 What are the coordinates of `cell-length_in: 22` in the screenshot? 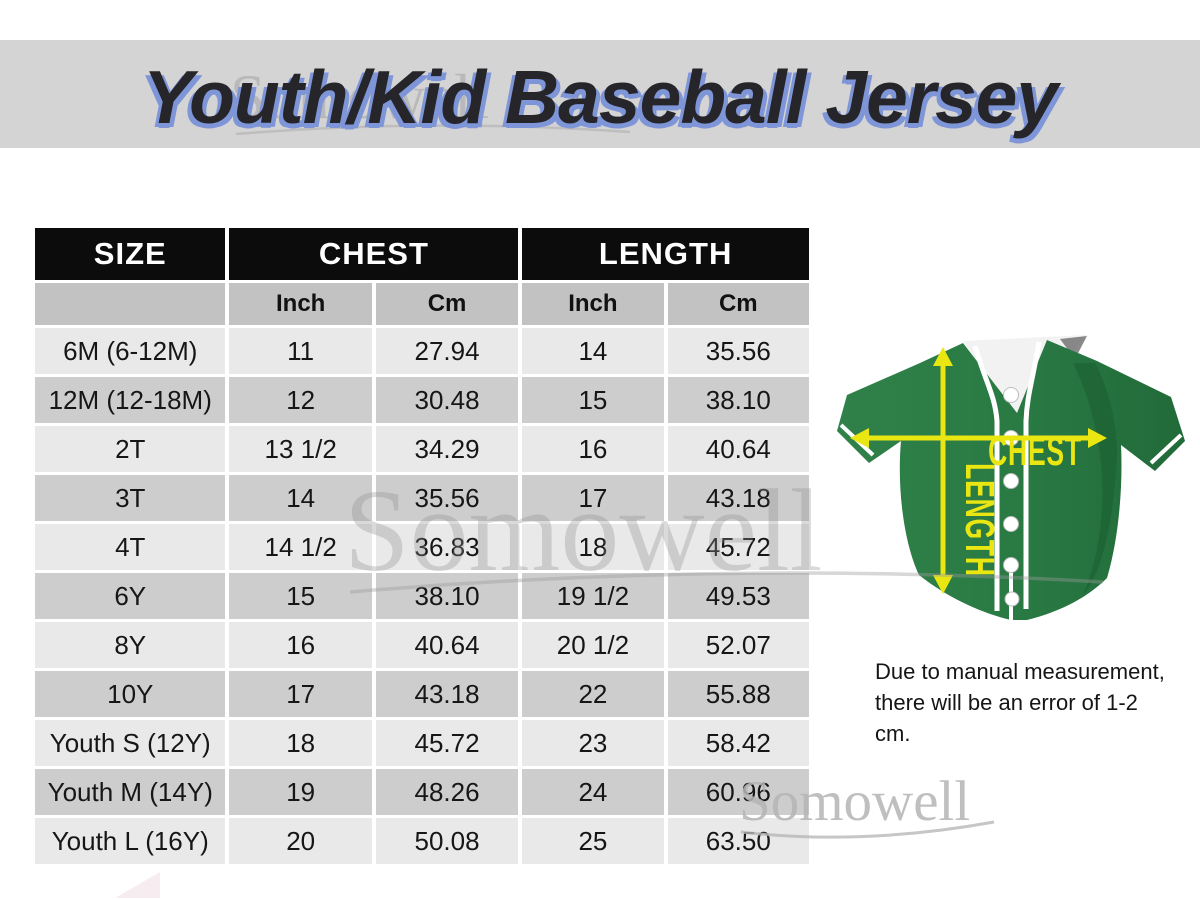 It's located at (593, 694).